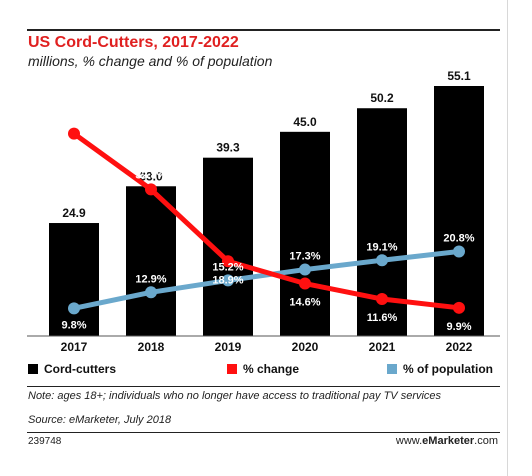  What do you see at coordinates (73, 120) in the screenshot?
I see `change-label-2017: 43.6%` at bounding box center [73, 120].